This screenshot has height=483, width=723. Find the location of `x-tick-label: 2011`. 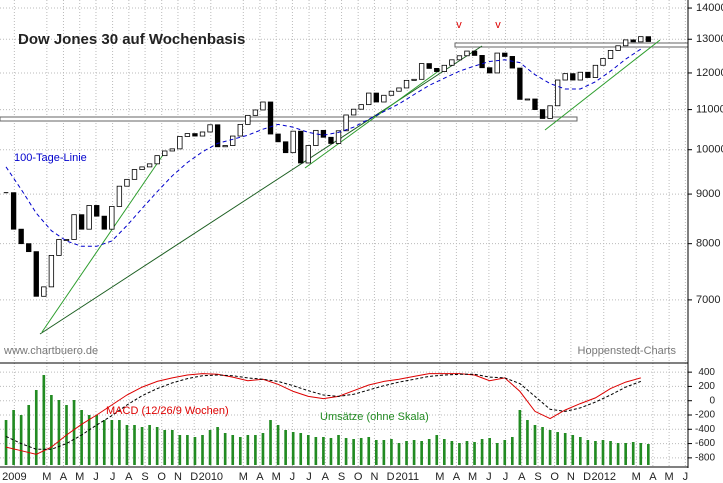

x-tick-label: 2011 is located at coordinates (407, 477).